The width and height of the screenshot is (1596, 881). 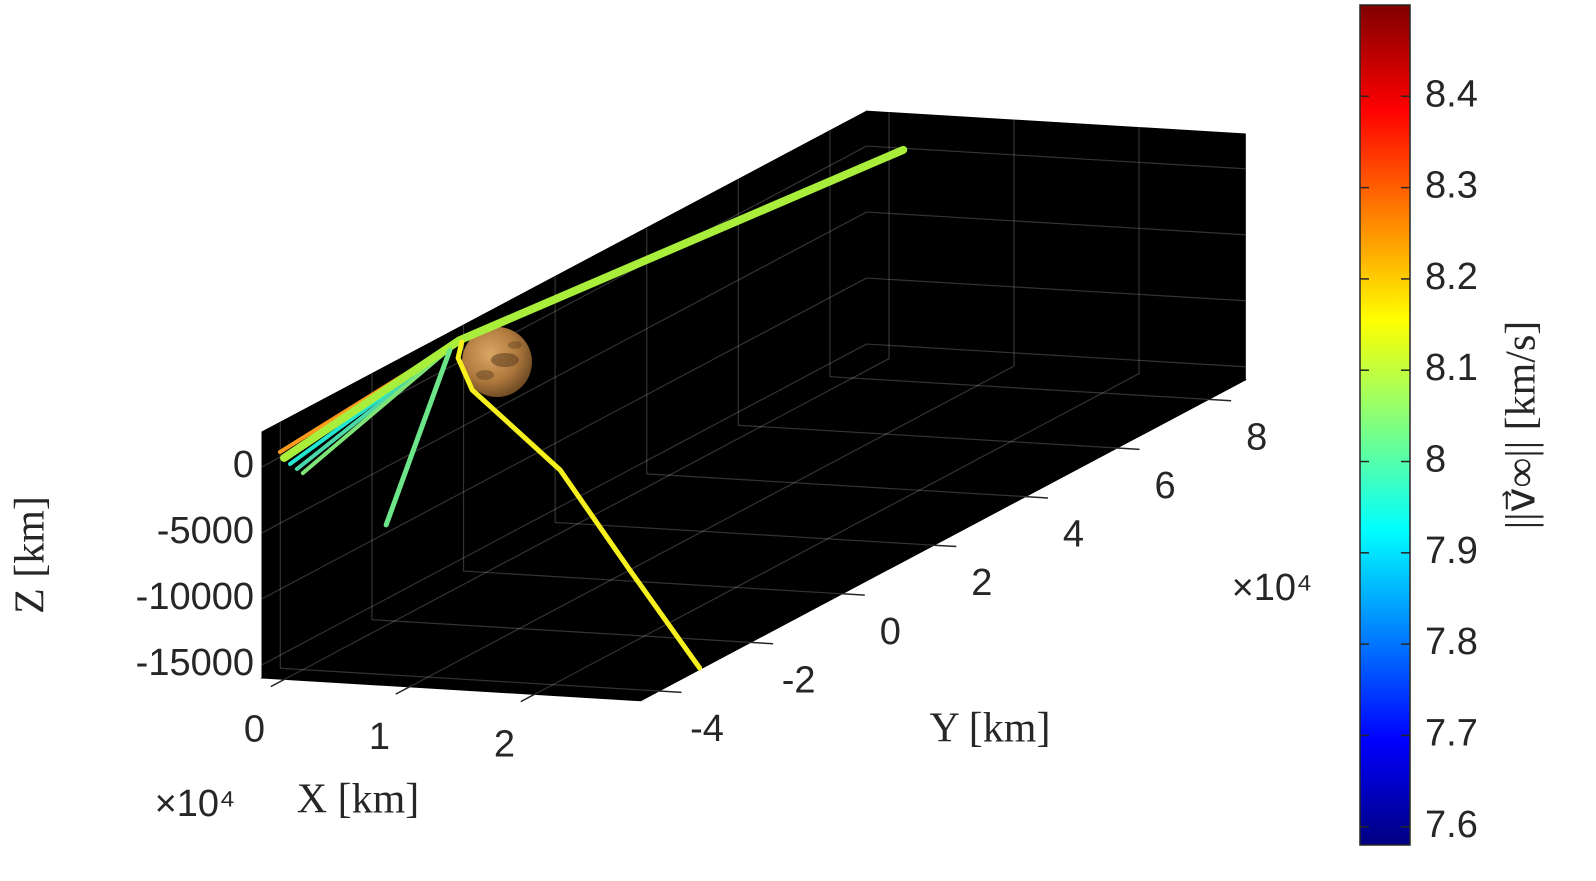 I want to click on y-exponent-label: ×10⁴, so click(x=1272, y=588).